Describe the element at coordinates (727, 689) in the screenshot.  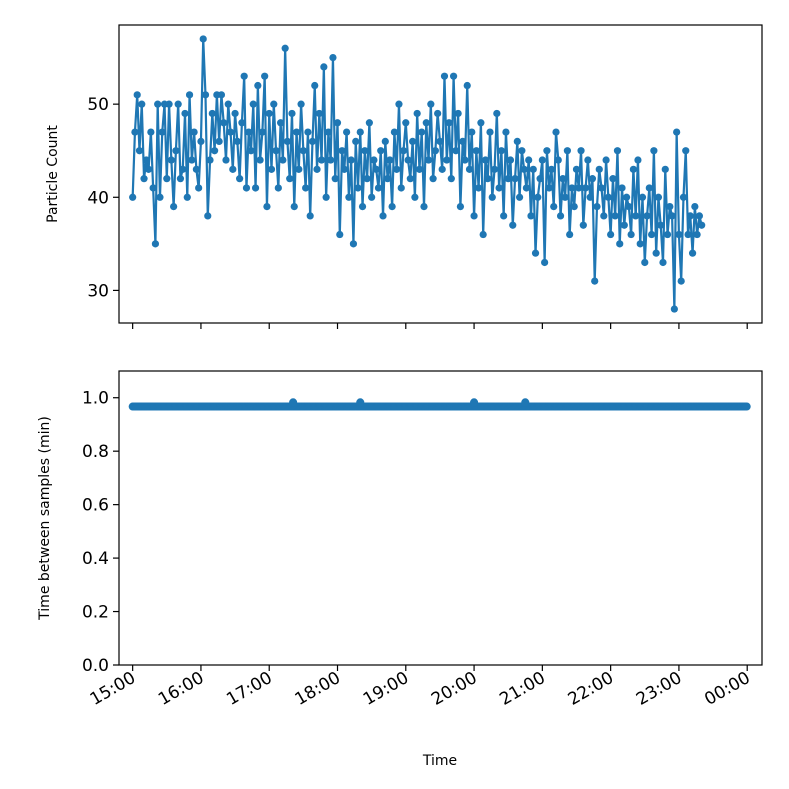
I see `bottom-x-tick-label: 00:00` at that location.